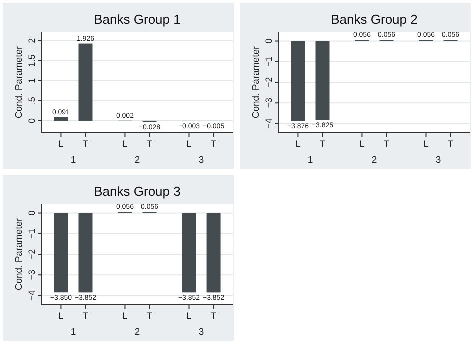 Image resolution: width=474 pixels, height=344 pixels. What do you see at coordinates (32, 81) in the screenshot?
I see `y-tick-label: 1` at bounding box center [32, 81].